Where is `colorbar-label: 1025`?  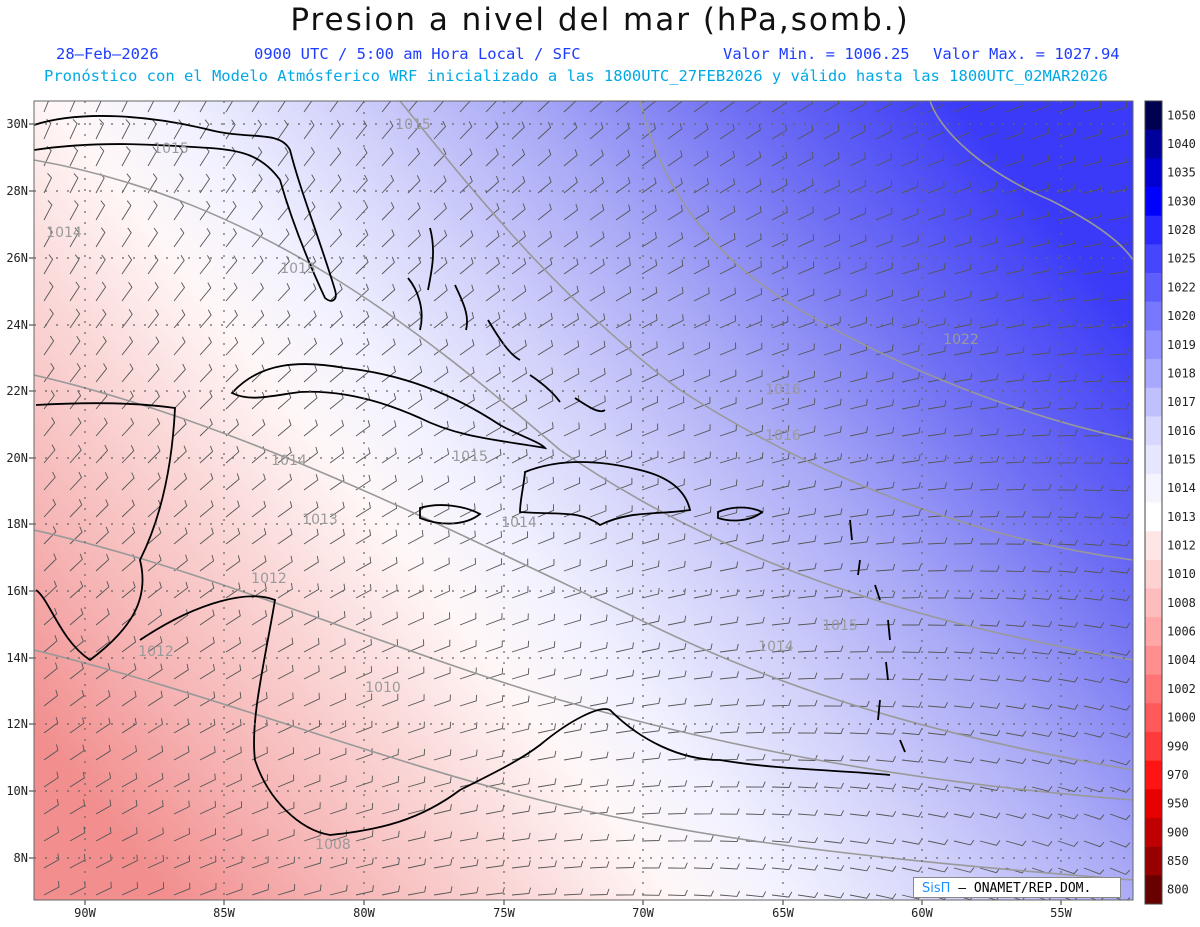
colorbar-label: 1025 is located at coordinates (1181, 259).